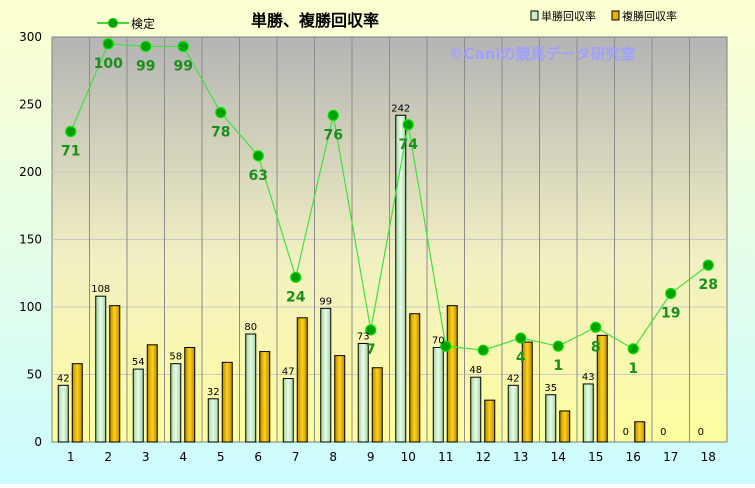  Describe the element at coordinates (400, 108) in the screenshot. I see `data-label-win: 242` at that location.